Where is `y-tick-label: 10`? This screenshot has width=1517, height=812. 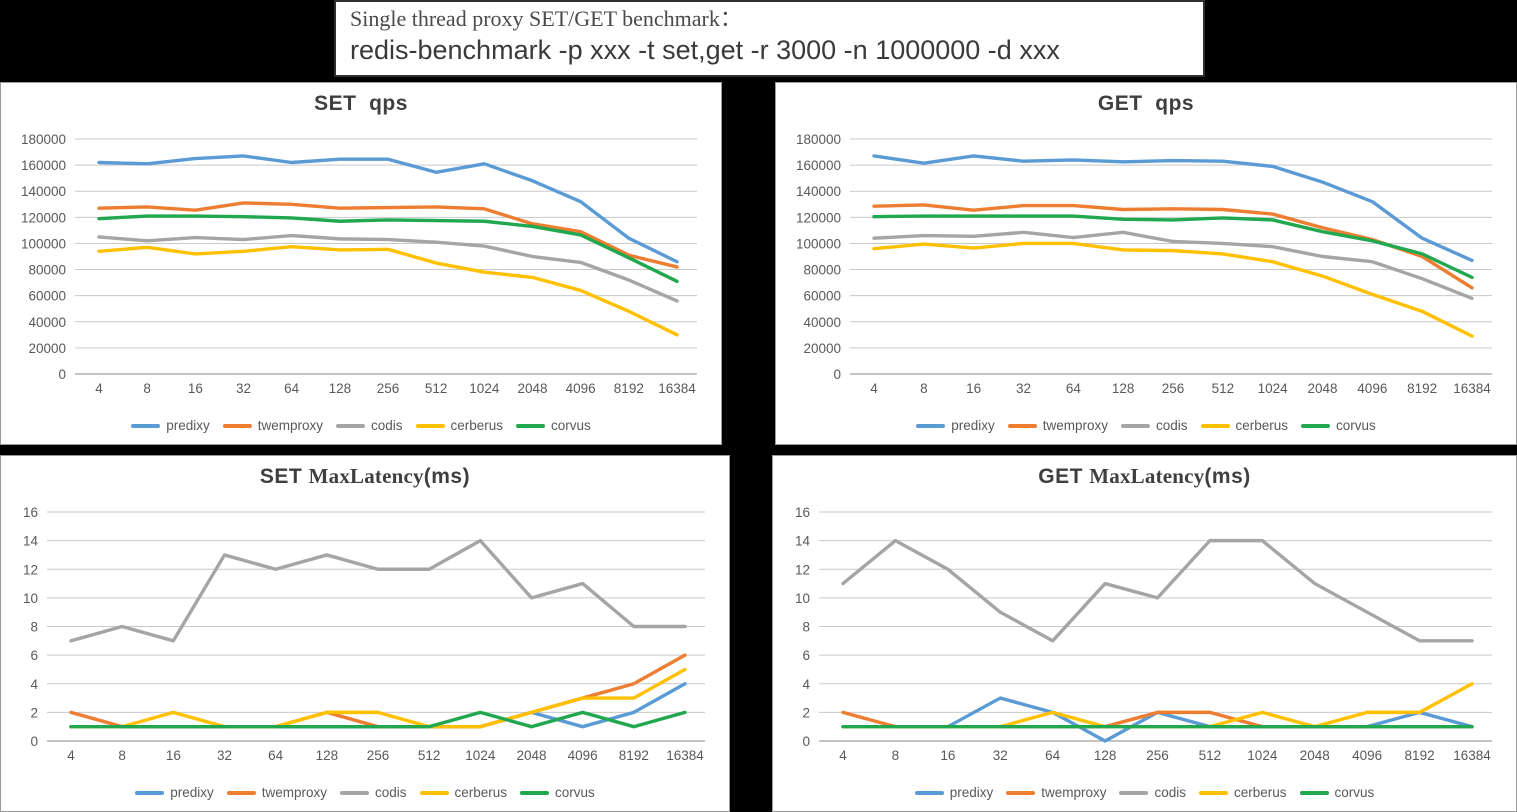
y-tick-label: 10 is located at coordinates (802, 598).